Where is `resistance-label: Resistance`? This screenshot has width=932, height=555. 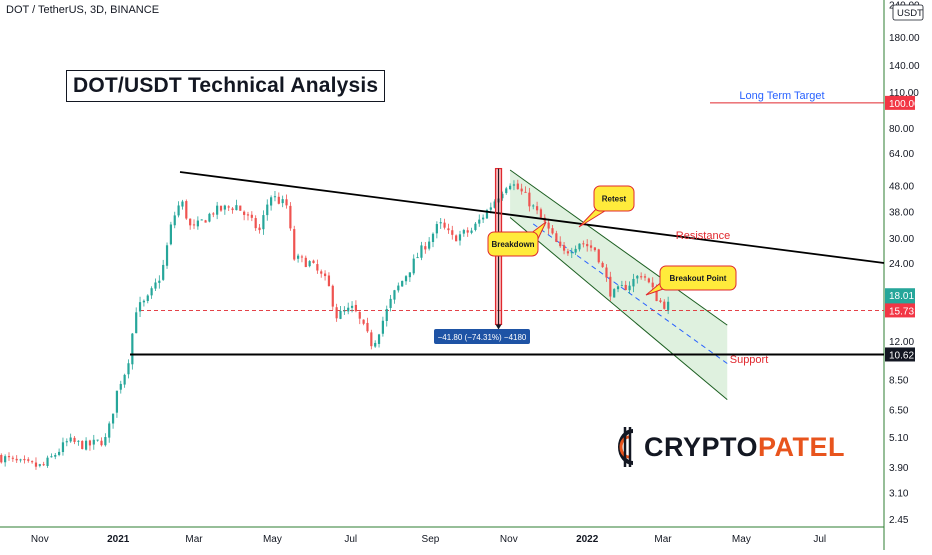 resistance-label: Resistance is located at coordinates (703, 236).